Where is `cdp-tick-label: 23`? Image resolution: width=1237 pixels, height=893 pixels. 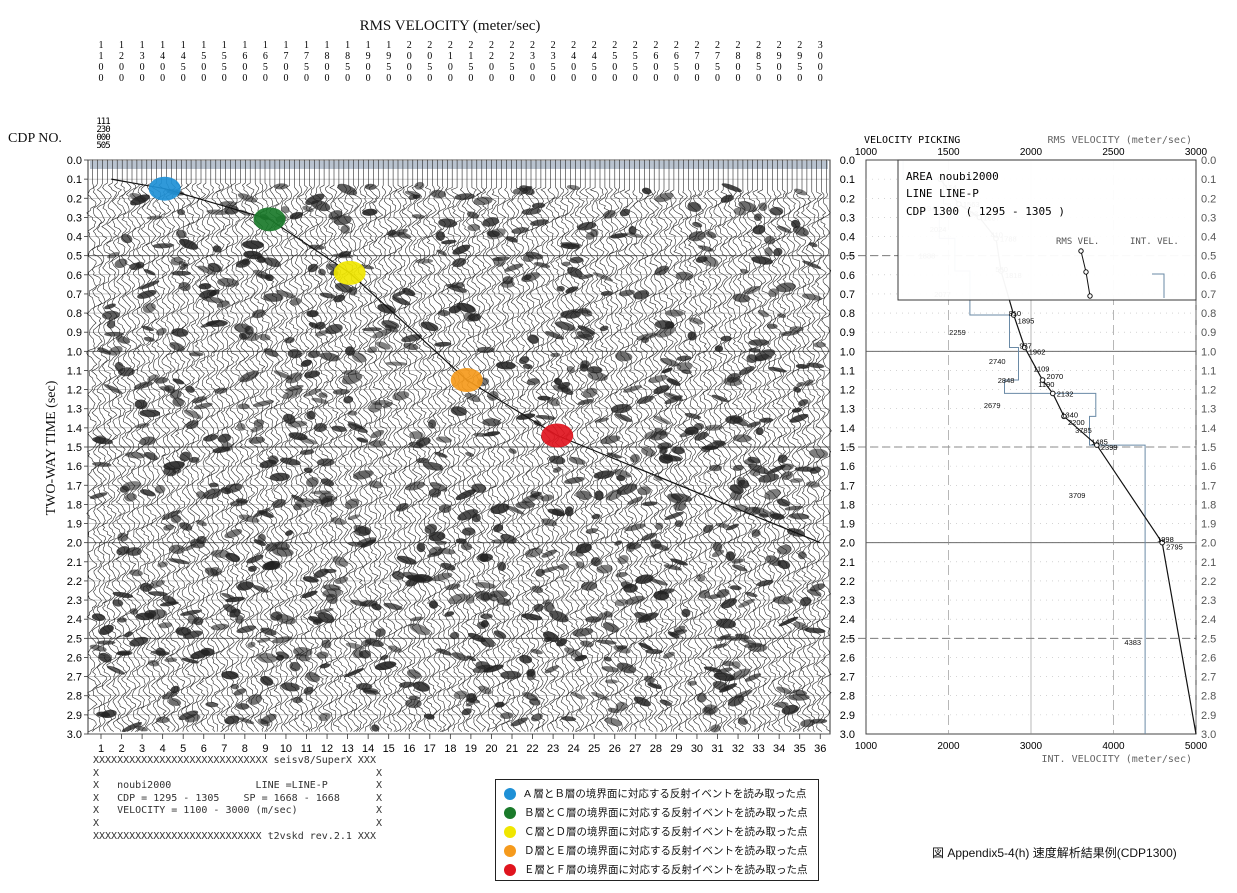
cdp-tick-label: 23 is located at coordinates (553, 749).